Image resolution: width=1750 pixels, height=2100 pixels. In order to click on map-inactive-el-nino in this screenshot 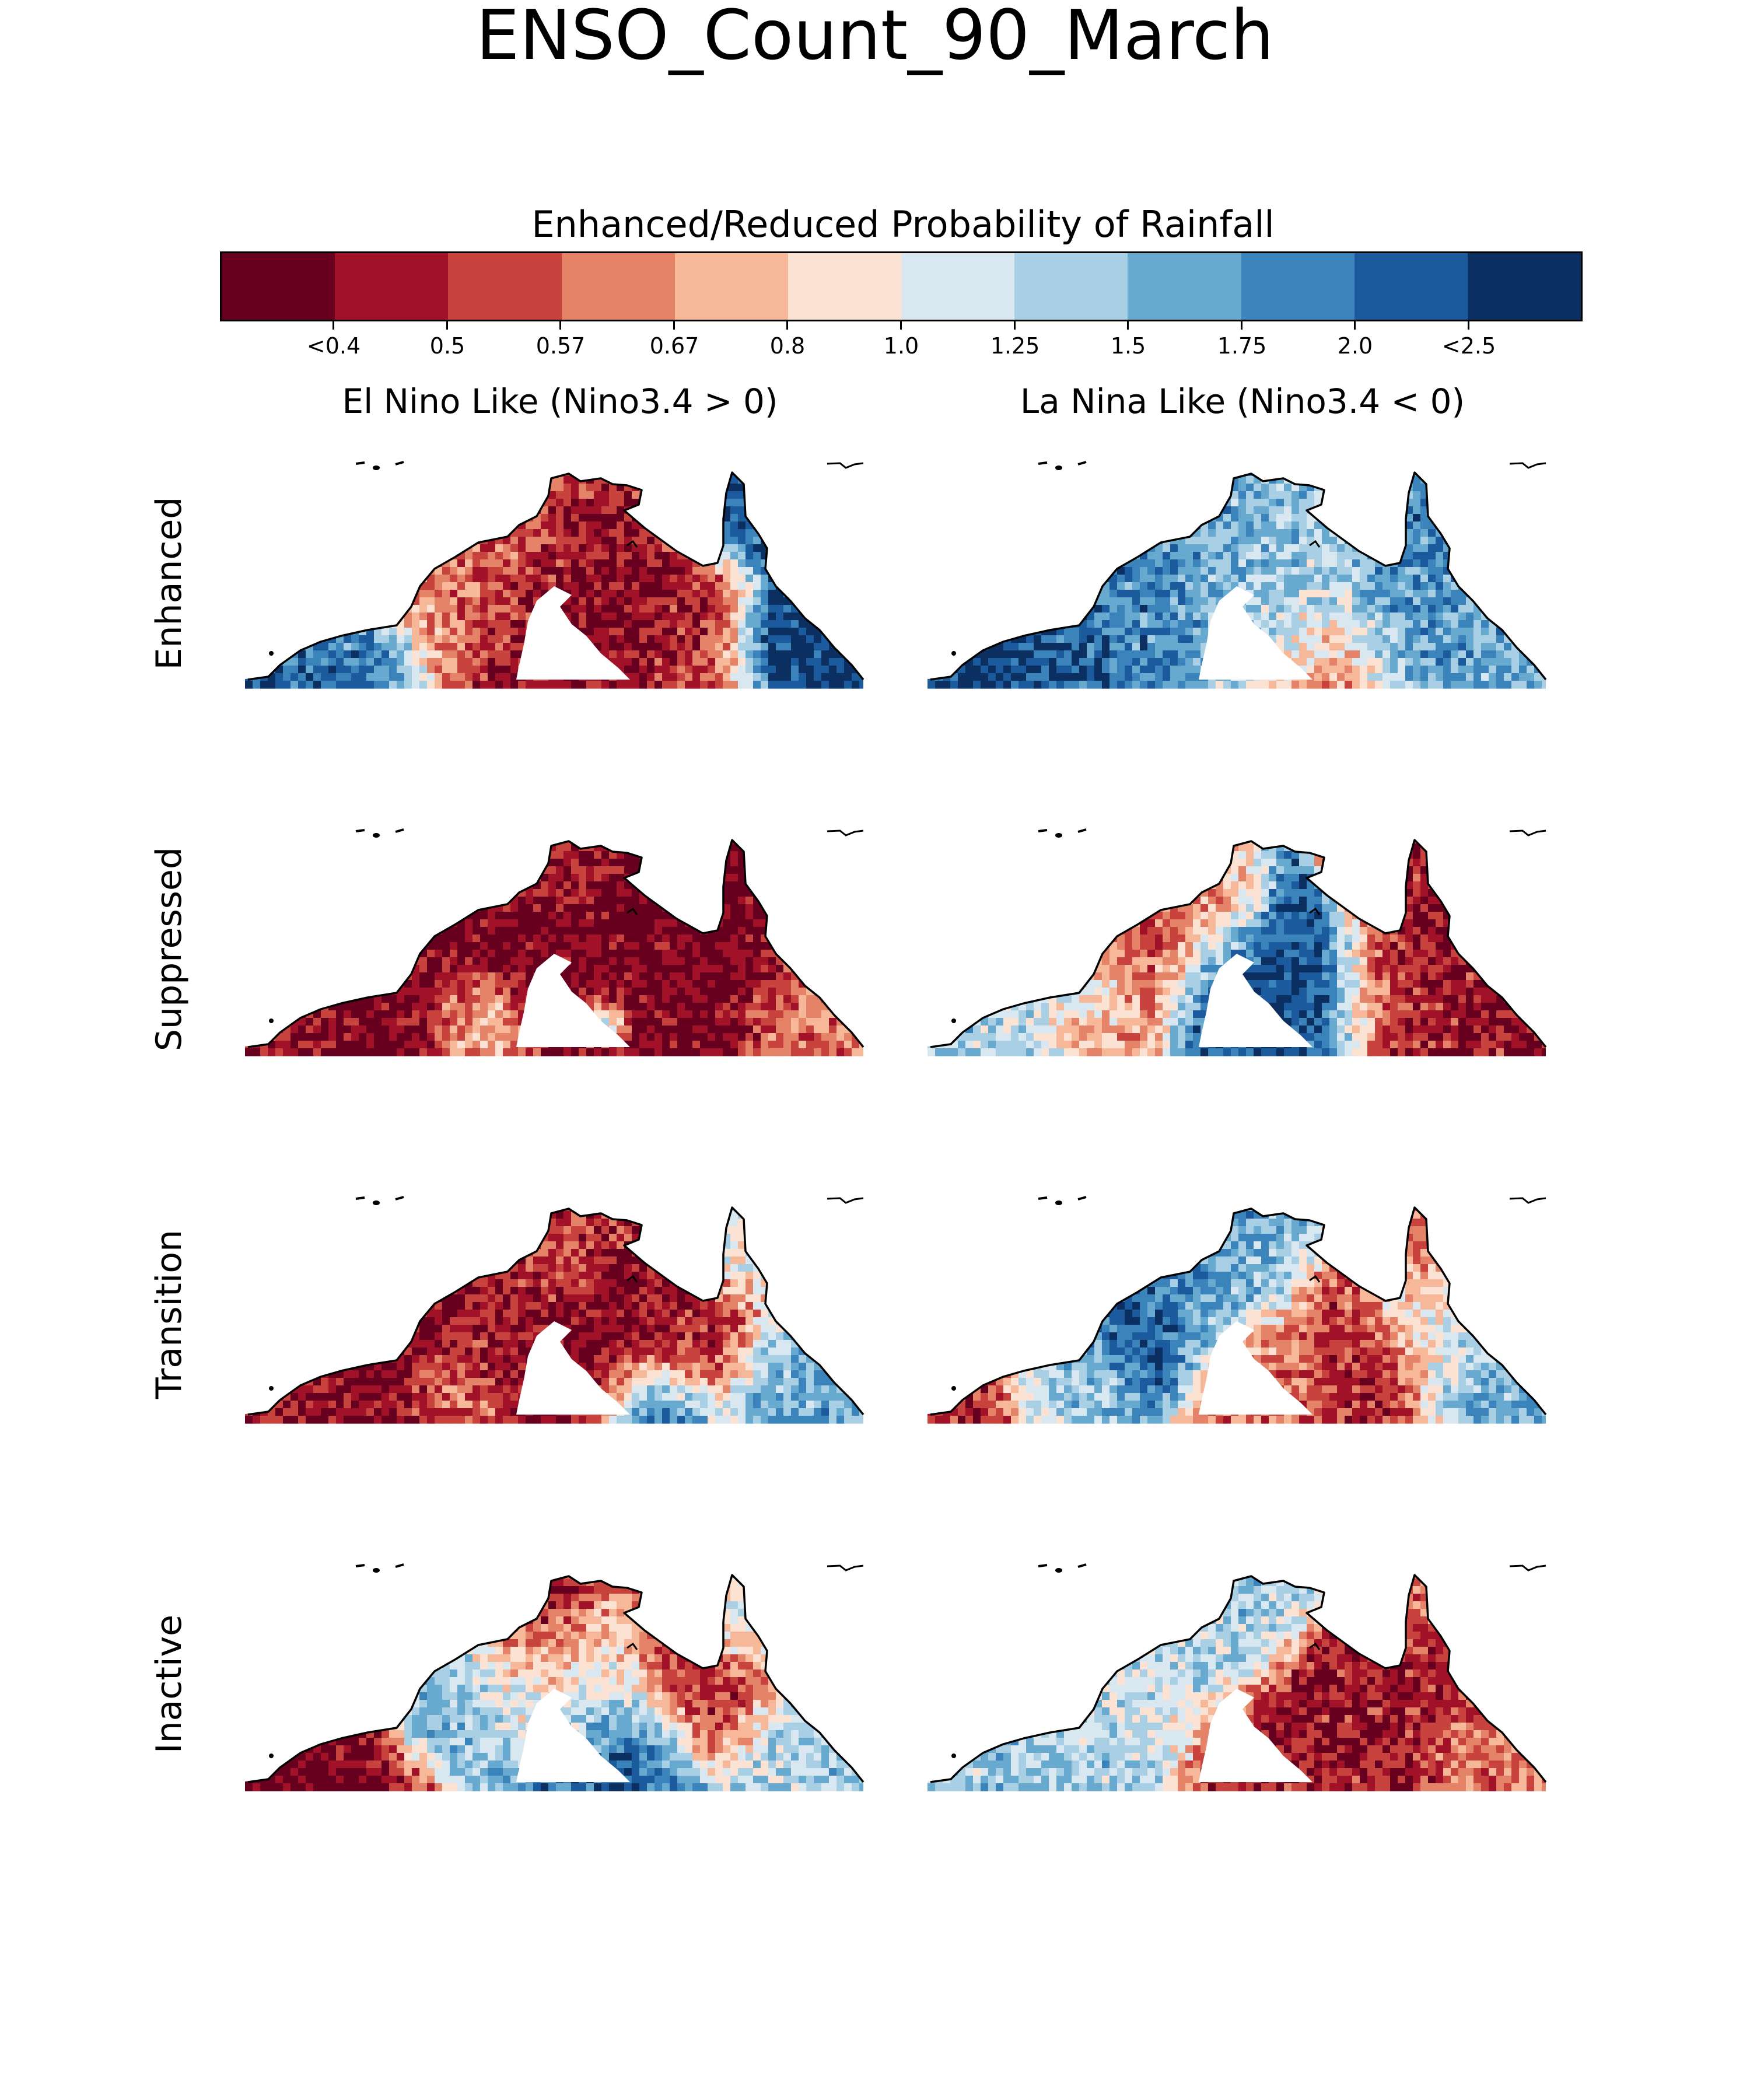, I will do `click(566, 1680)`.